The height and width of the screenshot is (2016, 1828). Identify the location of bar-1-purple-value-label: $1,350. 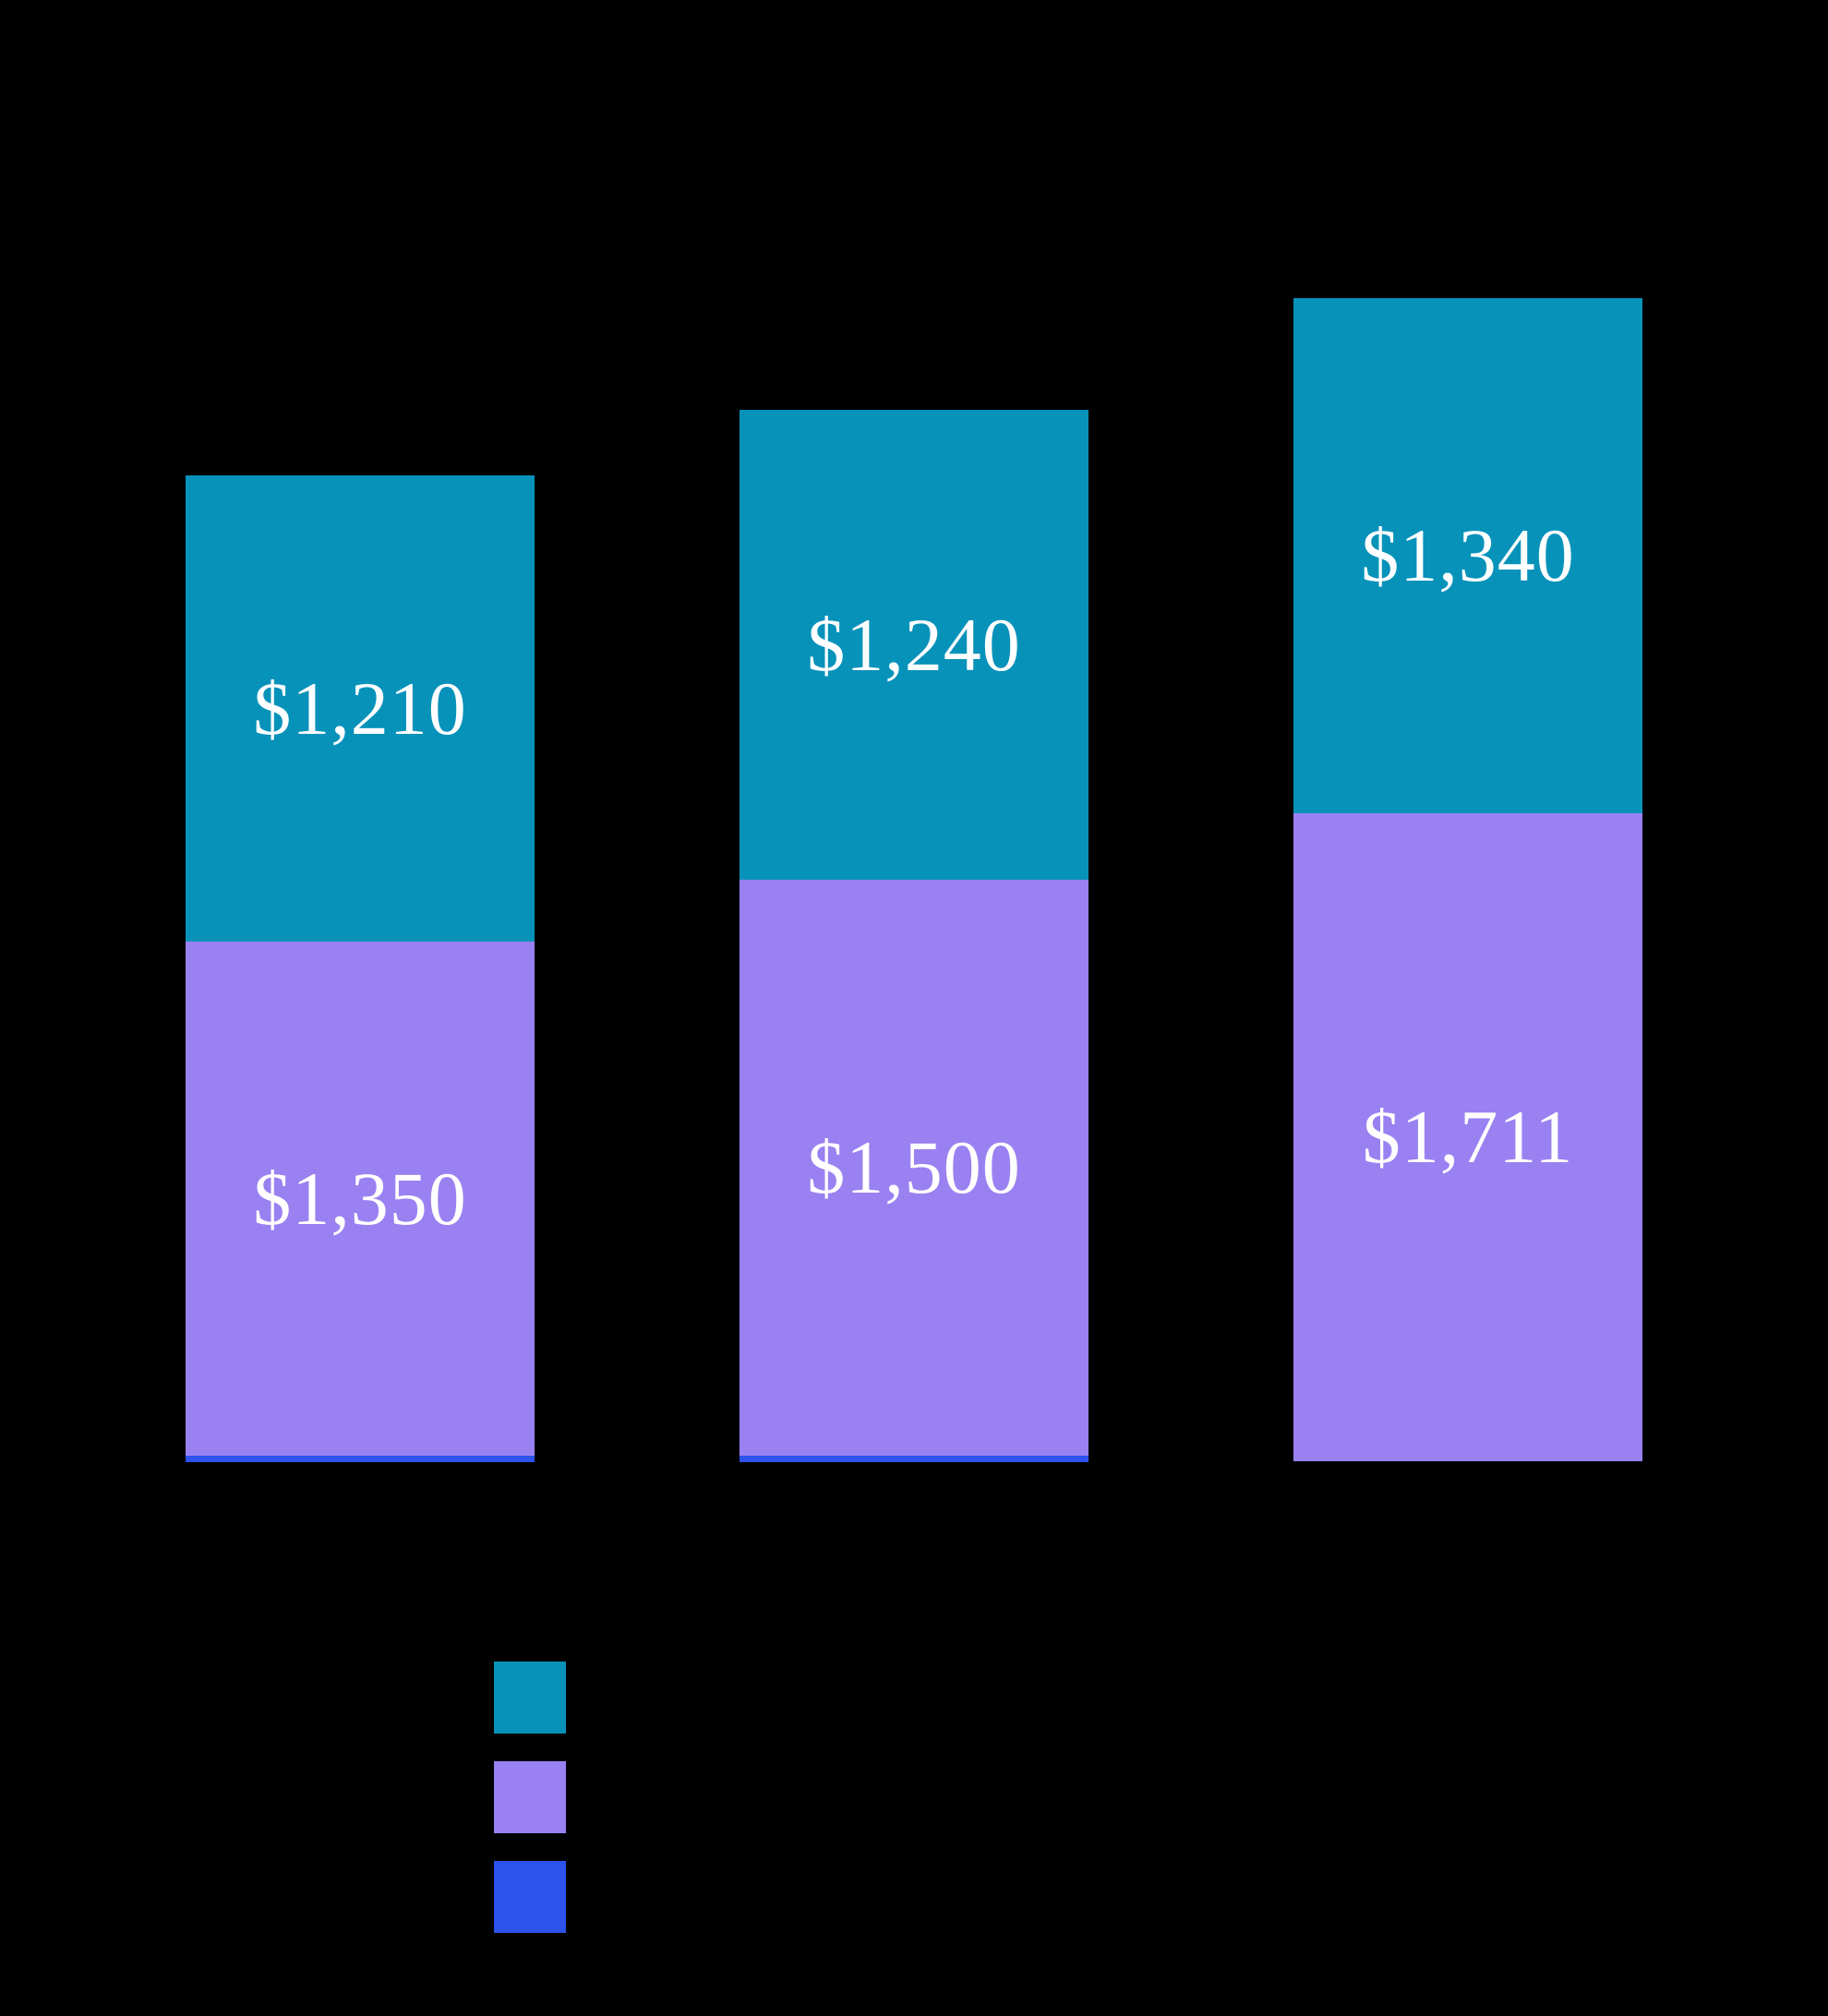
(360, 1198).